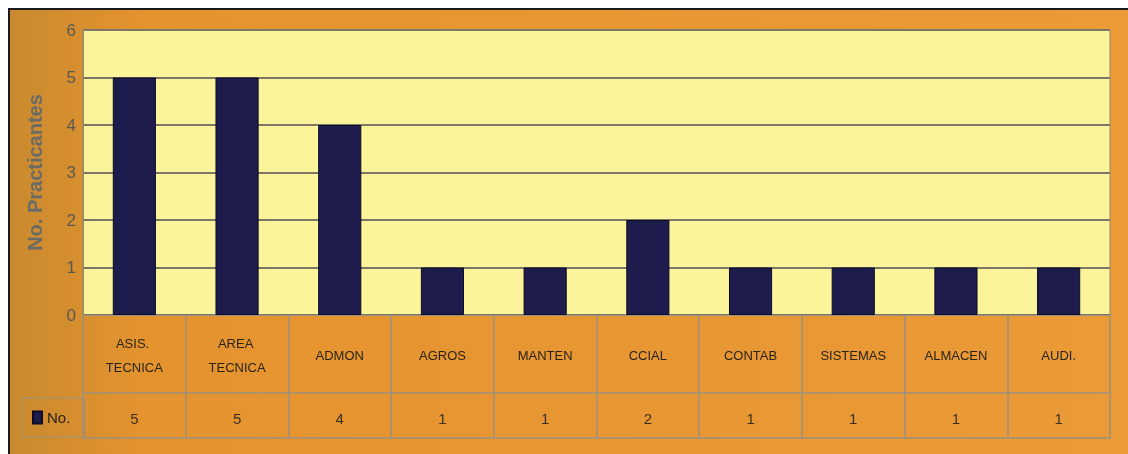 The width and height of the screenshot is (1128, 454). Describe the element at coordinates (545, 355) in the screenshot. I see `x-tick-label: MANTEN` at that location.